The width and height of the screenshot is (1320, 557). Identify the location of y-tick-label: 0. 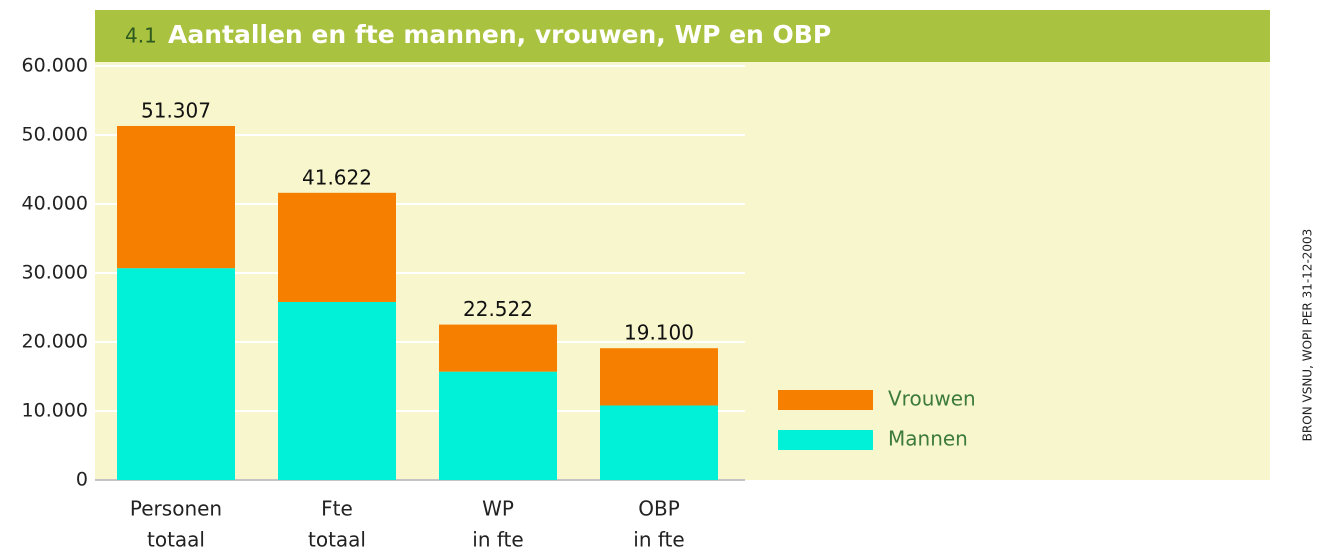
(82, 480).